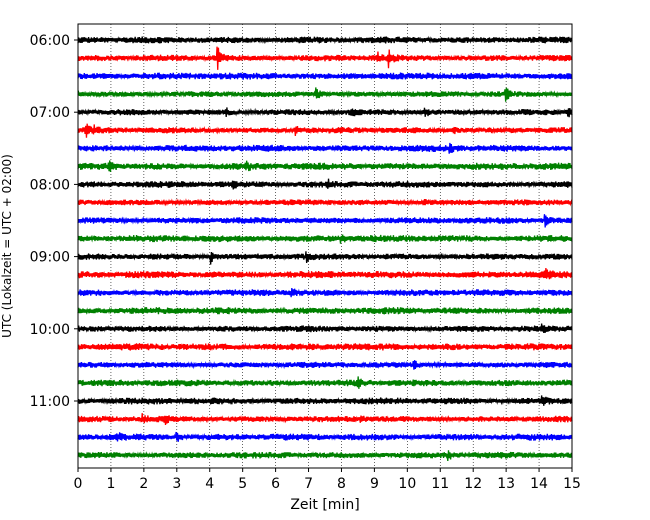 This screenshot has width=650, height=520. What do you see at coordinates (325, 456) in the screenshot?
I see `trace-1145-green` at bounding box center [325, 456].